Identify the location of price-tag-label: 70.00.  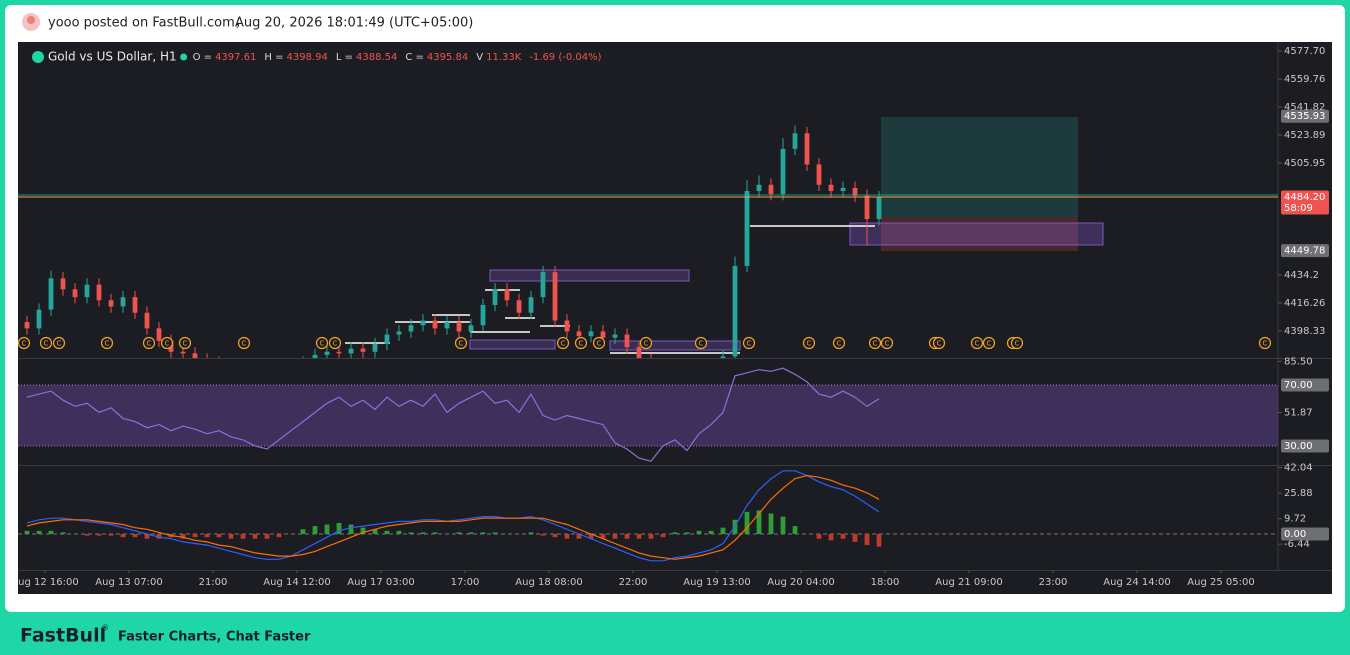
(1298, 385).